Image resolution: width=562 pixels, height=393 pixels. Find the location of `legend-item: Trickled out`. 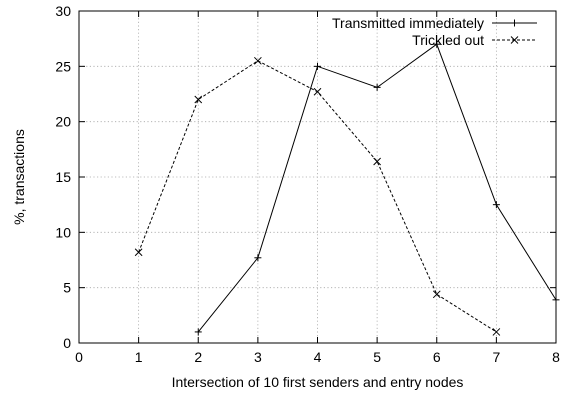

legend-item: Trickled out is located at coordinates (474, 40).